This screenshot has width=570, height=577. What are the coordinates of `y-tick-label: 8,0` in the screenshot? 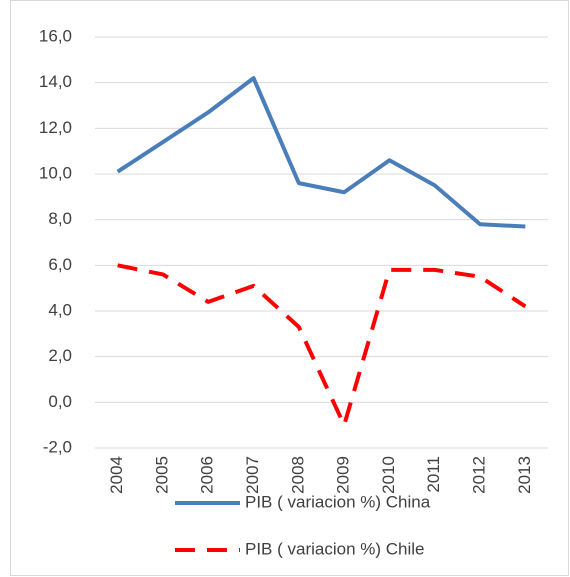 It's located at (60, 218).